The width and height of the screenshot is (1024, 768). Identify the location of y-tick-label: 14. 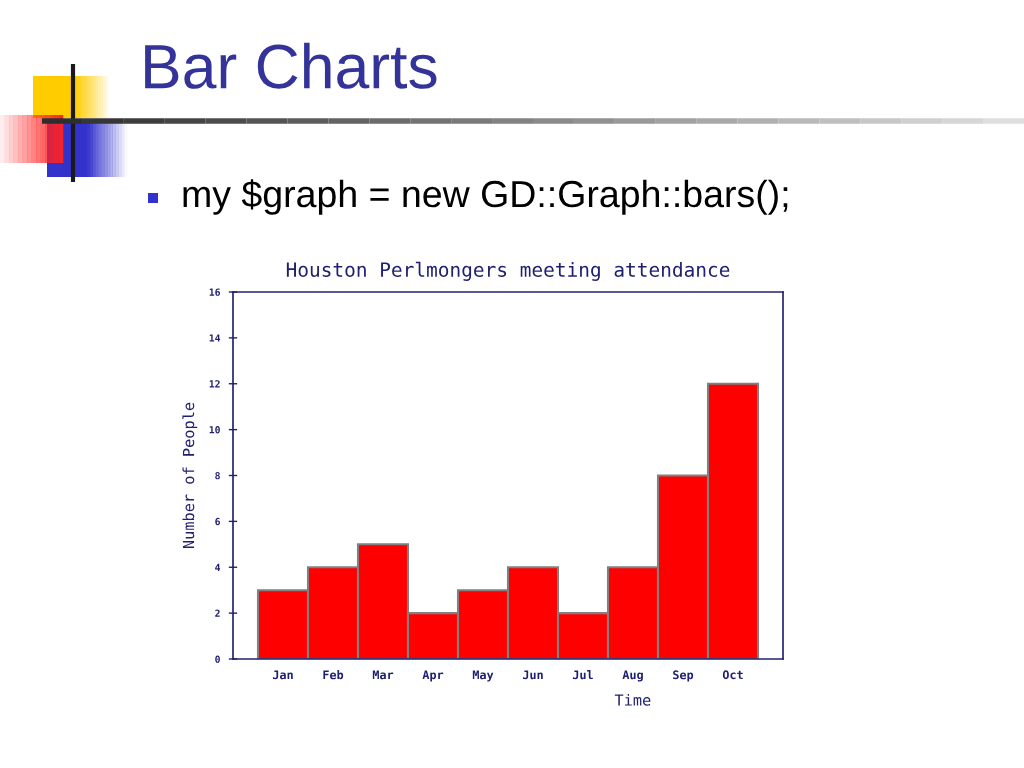
(215, 338).